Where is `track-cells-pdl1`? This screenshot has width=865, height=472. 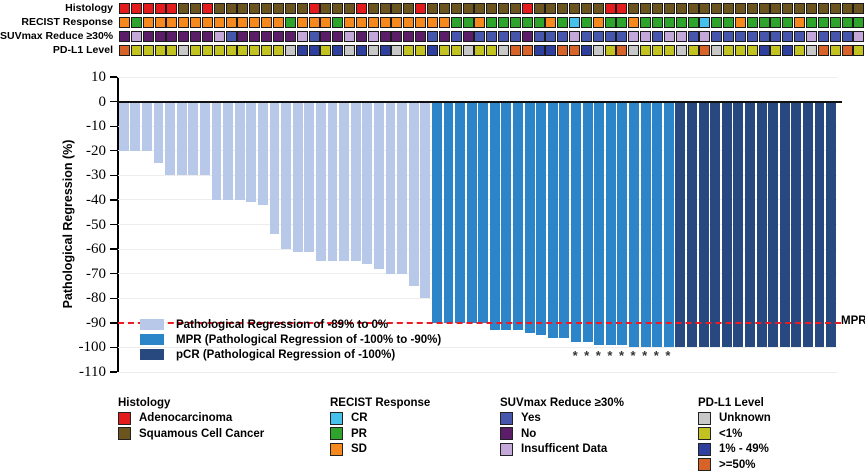
track-cells-pdl1 is located at coordinates (492, 50).